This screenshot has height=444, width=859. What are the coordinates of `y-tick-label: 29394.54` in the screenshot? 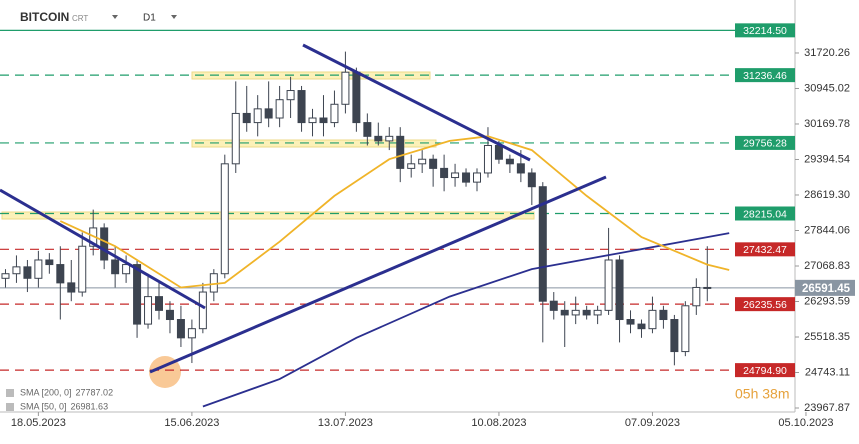 It's located at (827, 159).